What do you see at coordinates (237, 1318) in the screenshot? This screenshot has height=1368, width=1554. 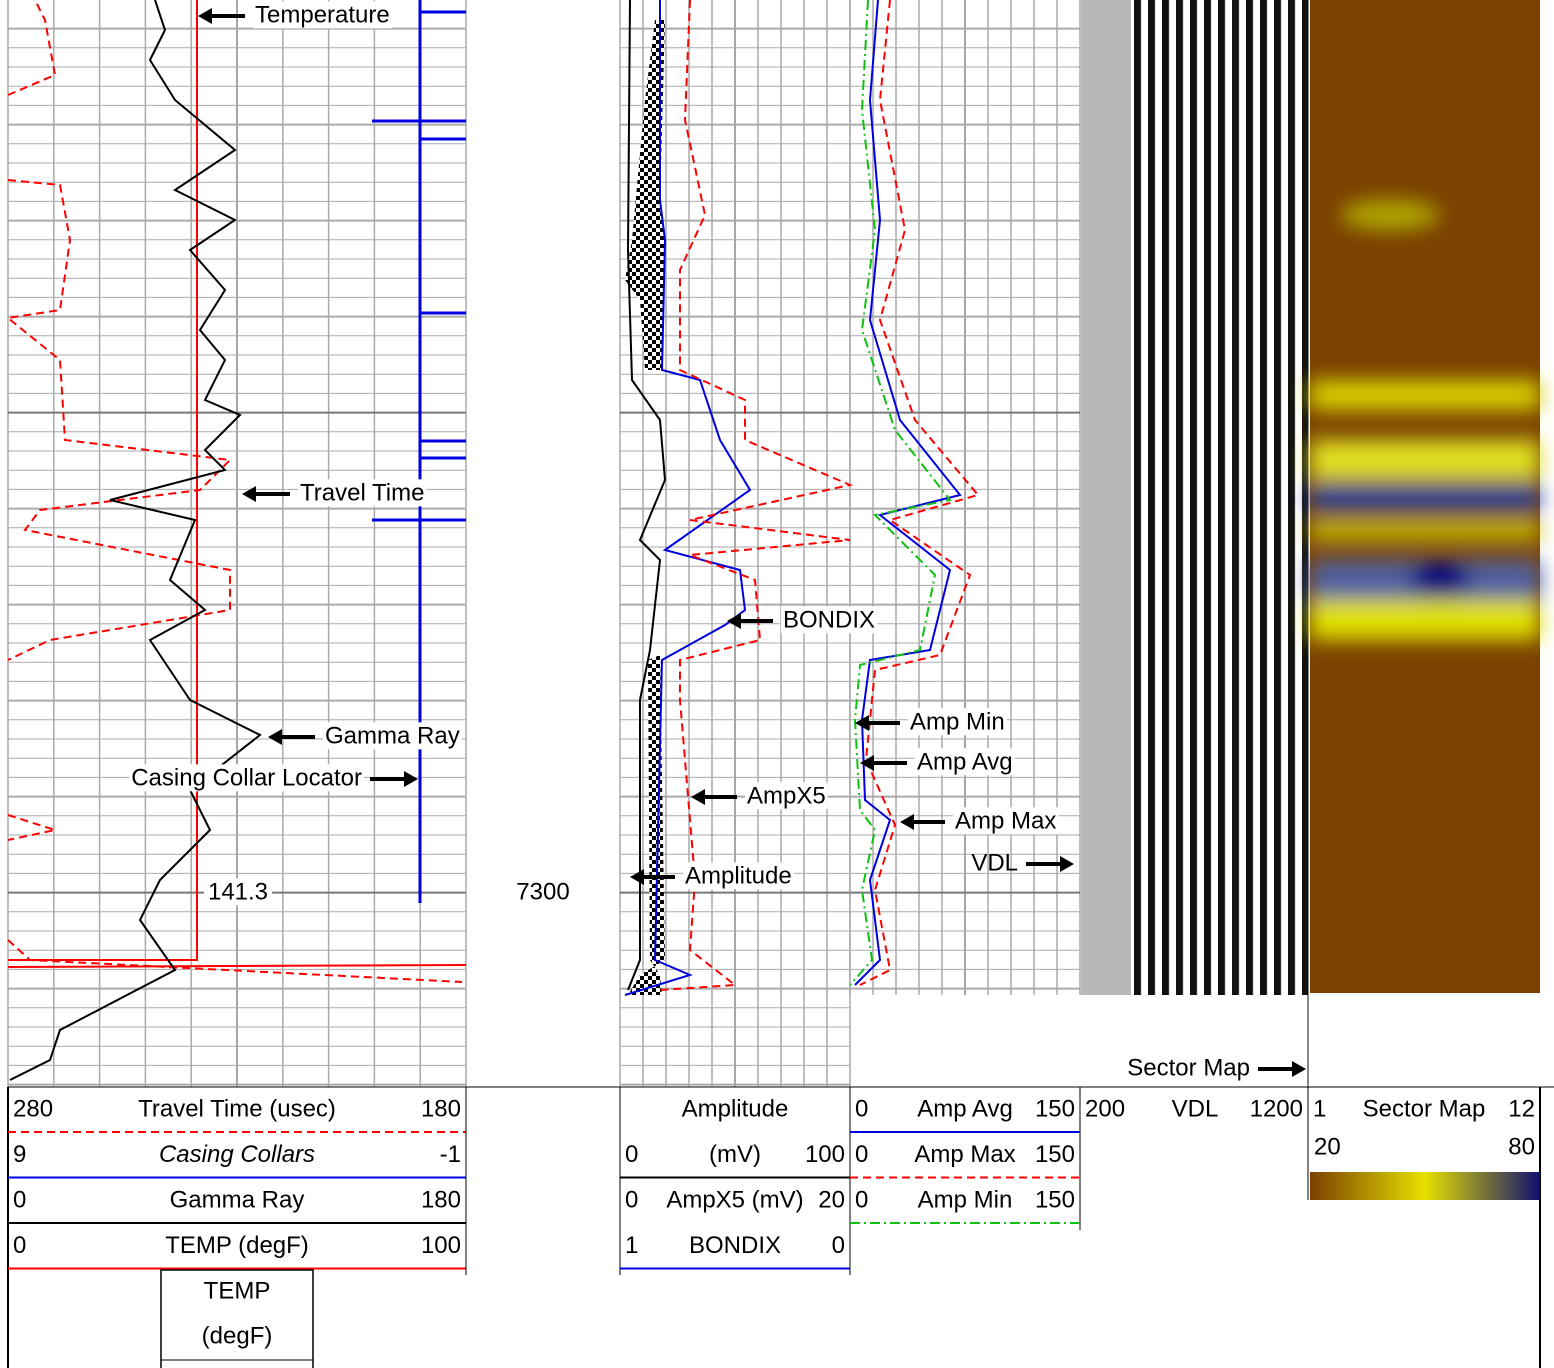 I see `temp-box` at bounding box center [237, 1318].